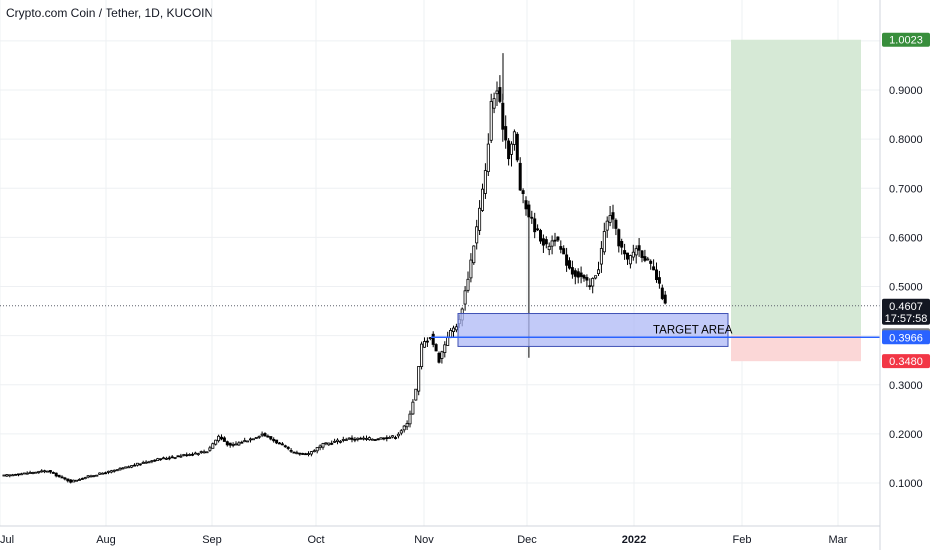  Describe the element at coordinates (906, 337) in the screenshot. I see `blue-level-tag-bg` at that location.